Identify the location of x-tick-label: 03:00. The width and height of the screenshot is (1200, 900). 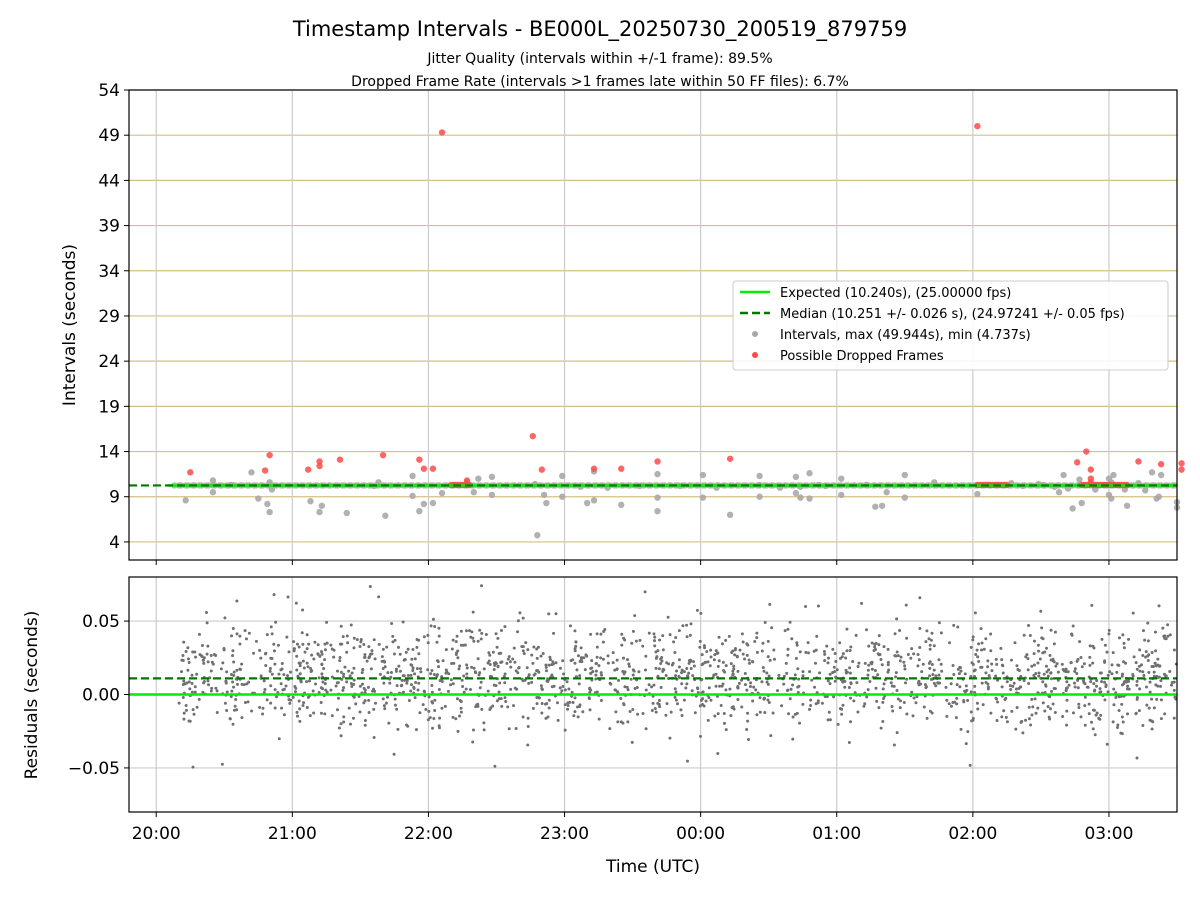
(1108, 834).